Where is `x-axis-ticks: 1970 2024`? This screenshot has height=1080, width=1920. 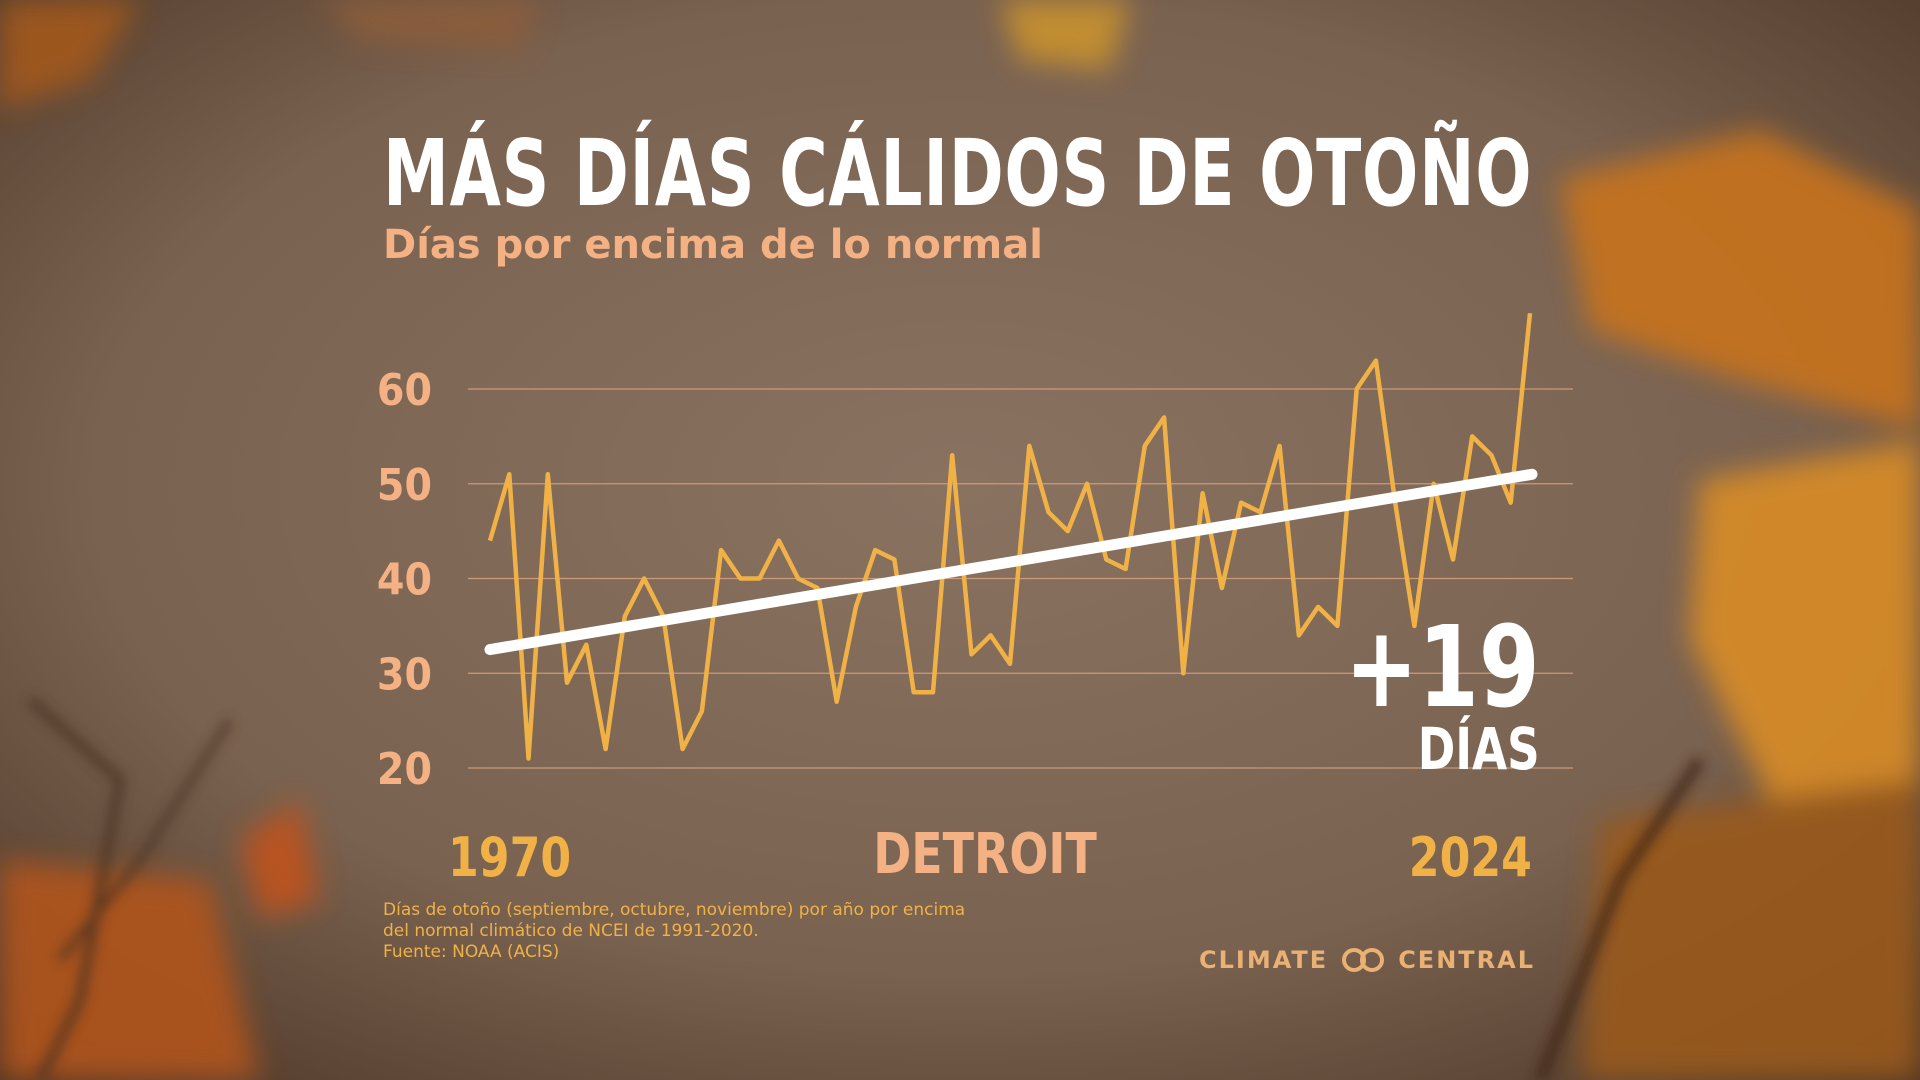 x-axis-ticks: 1970 2024 is located at coordinates (990, 857).